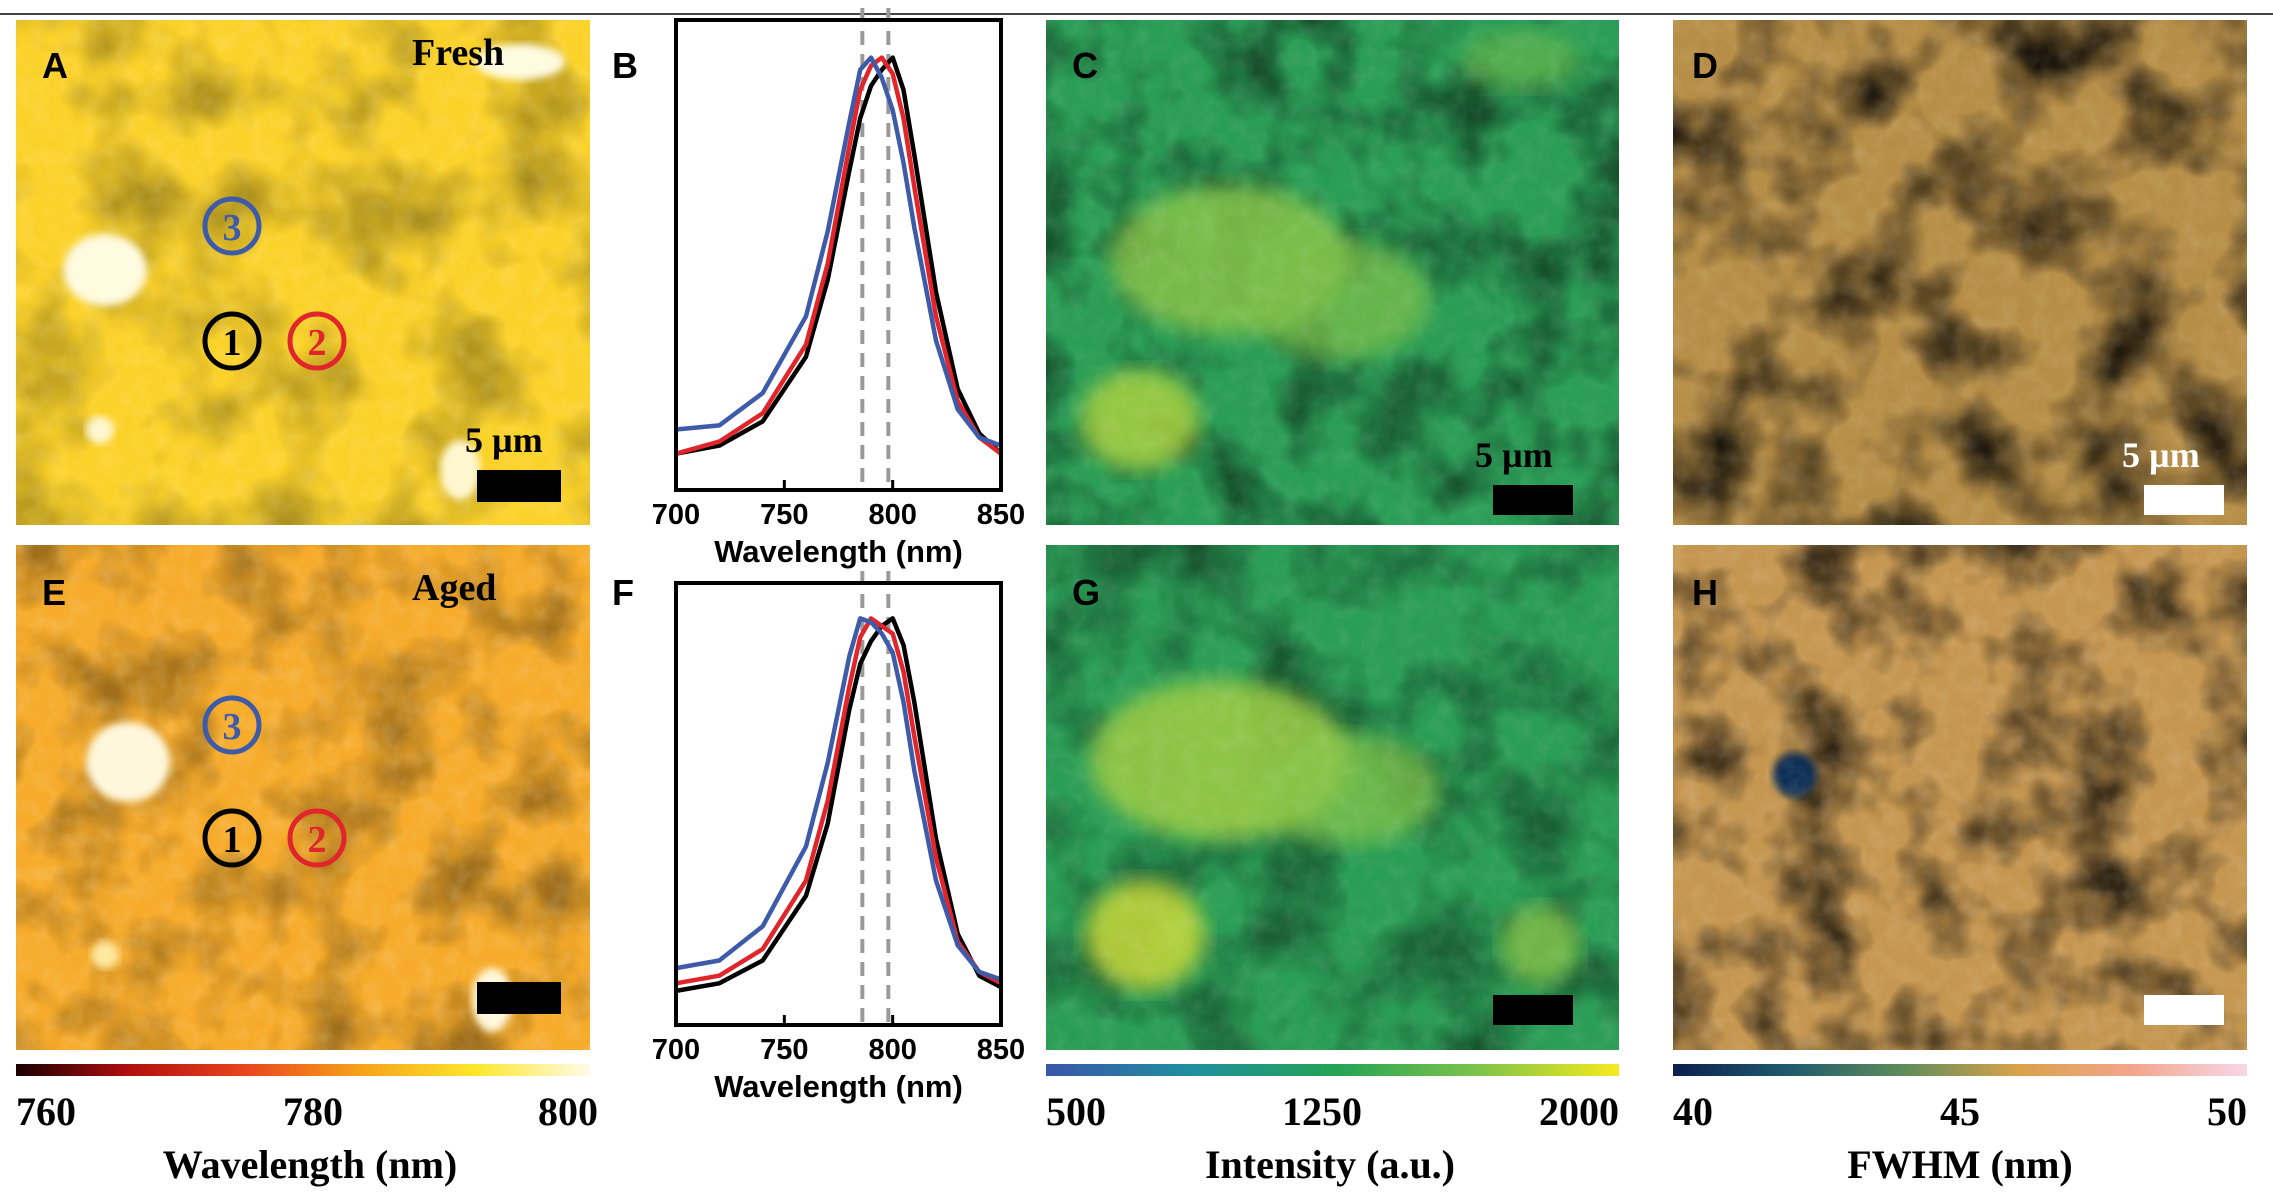  Describe the element at coordinates (519, 486) in the screenshot. I see `scale-bar-a` at that location.